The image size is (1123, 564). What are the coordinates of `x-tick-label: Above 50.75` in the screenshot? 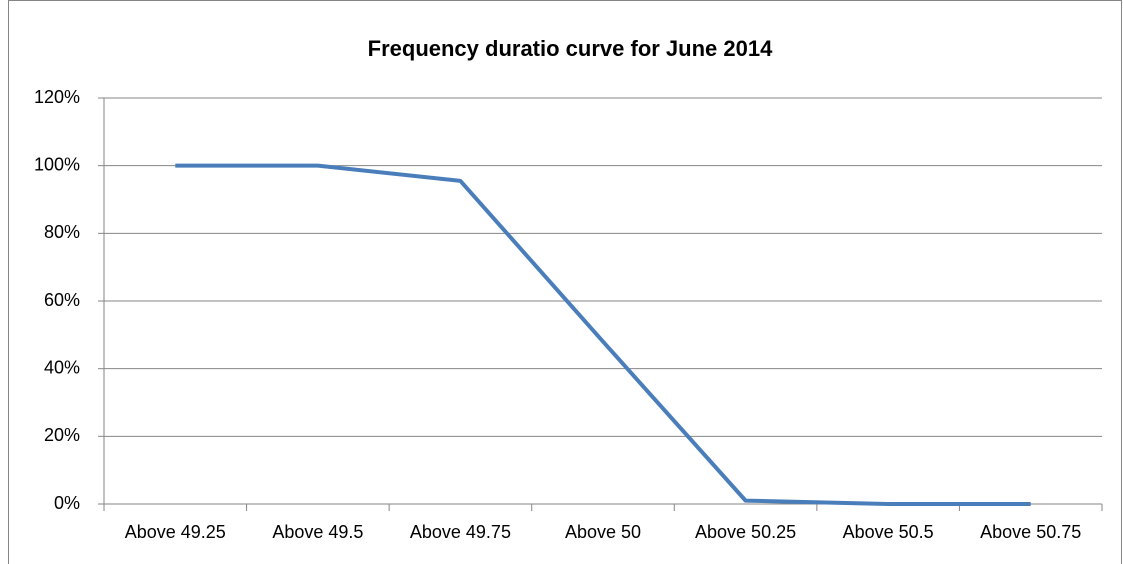 It's located at (1030, 532).